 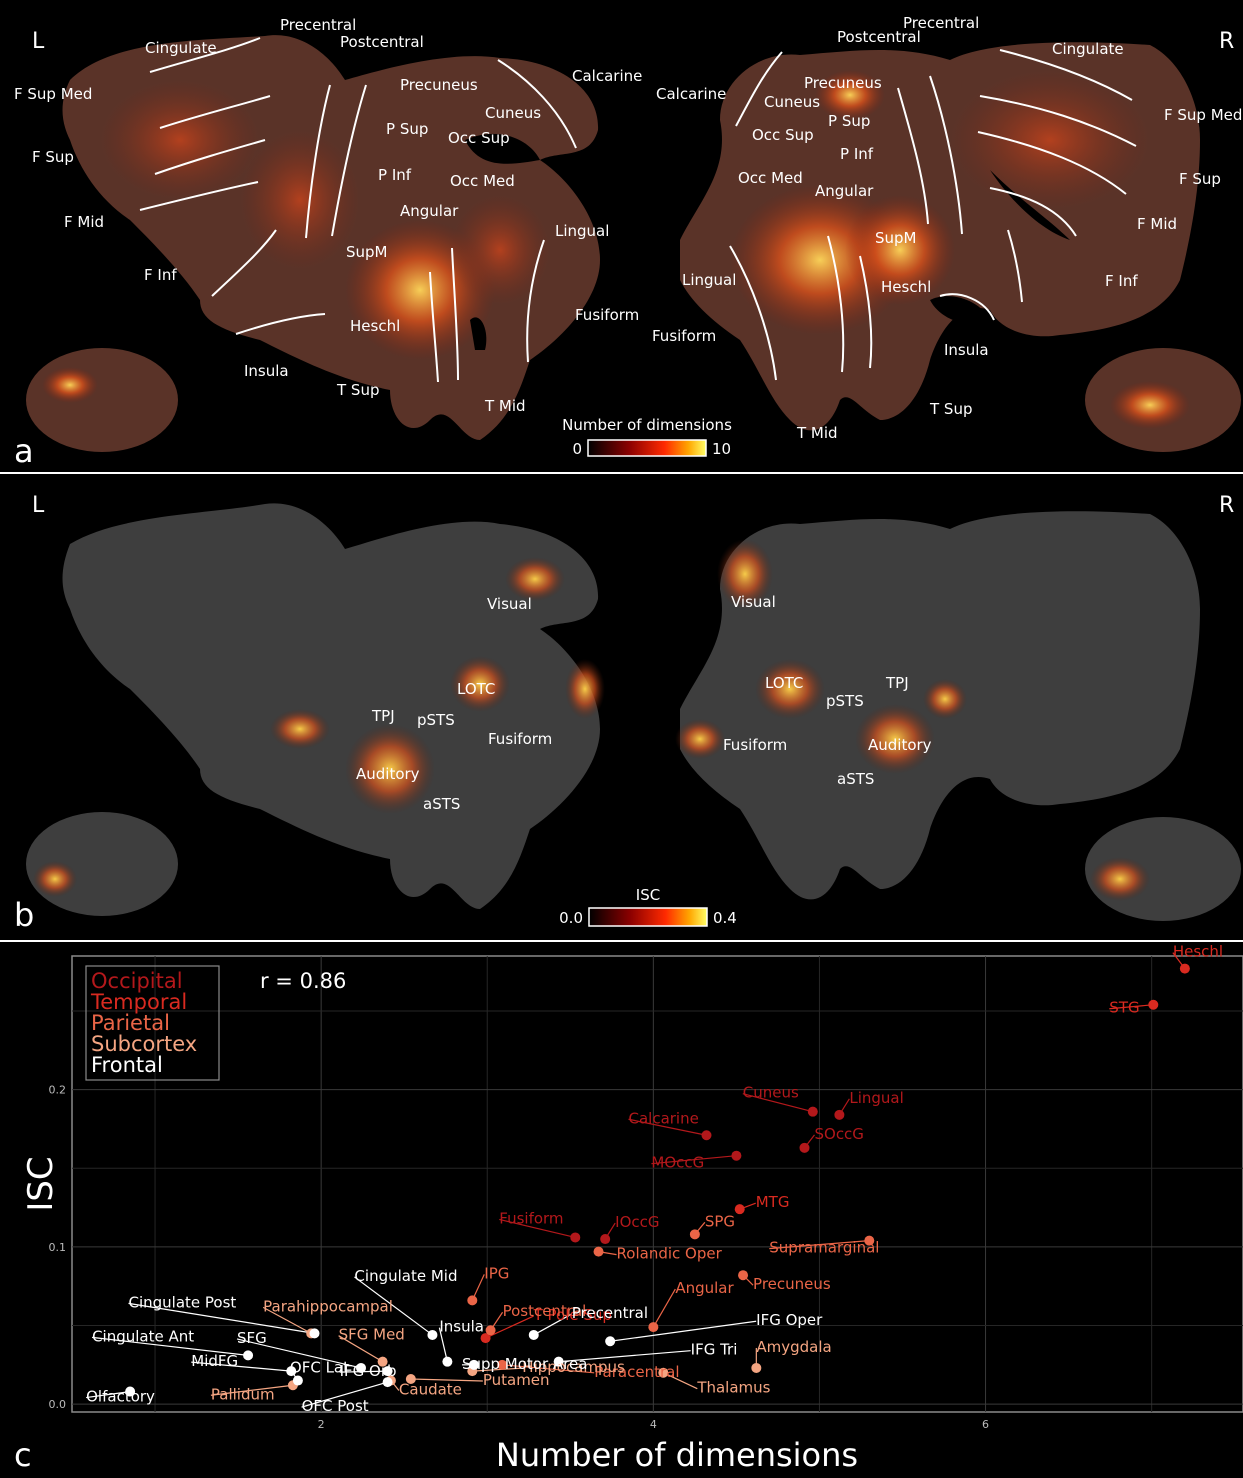 What do you see at coordinates (388, 774) in the screenshot?
I see `isc-region-label: Auditory` at bounding box center [388, 774].